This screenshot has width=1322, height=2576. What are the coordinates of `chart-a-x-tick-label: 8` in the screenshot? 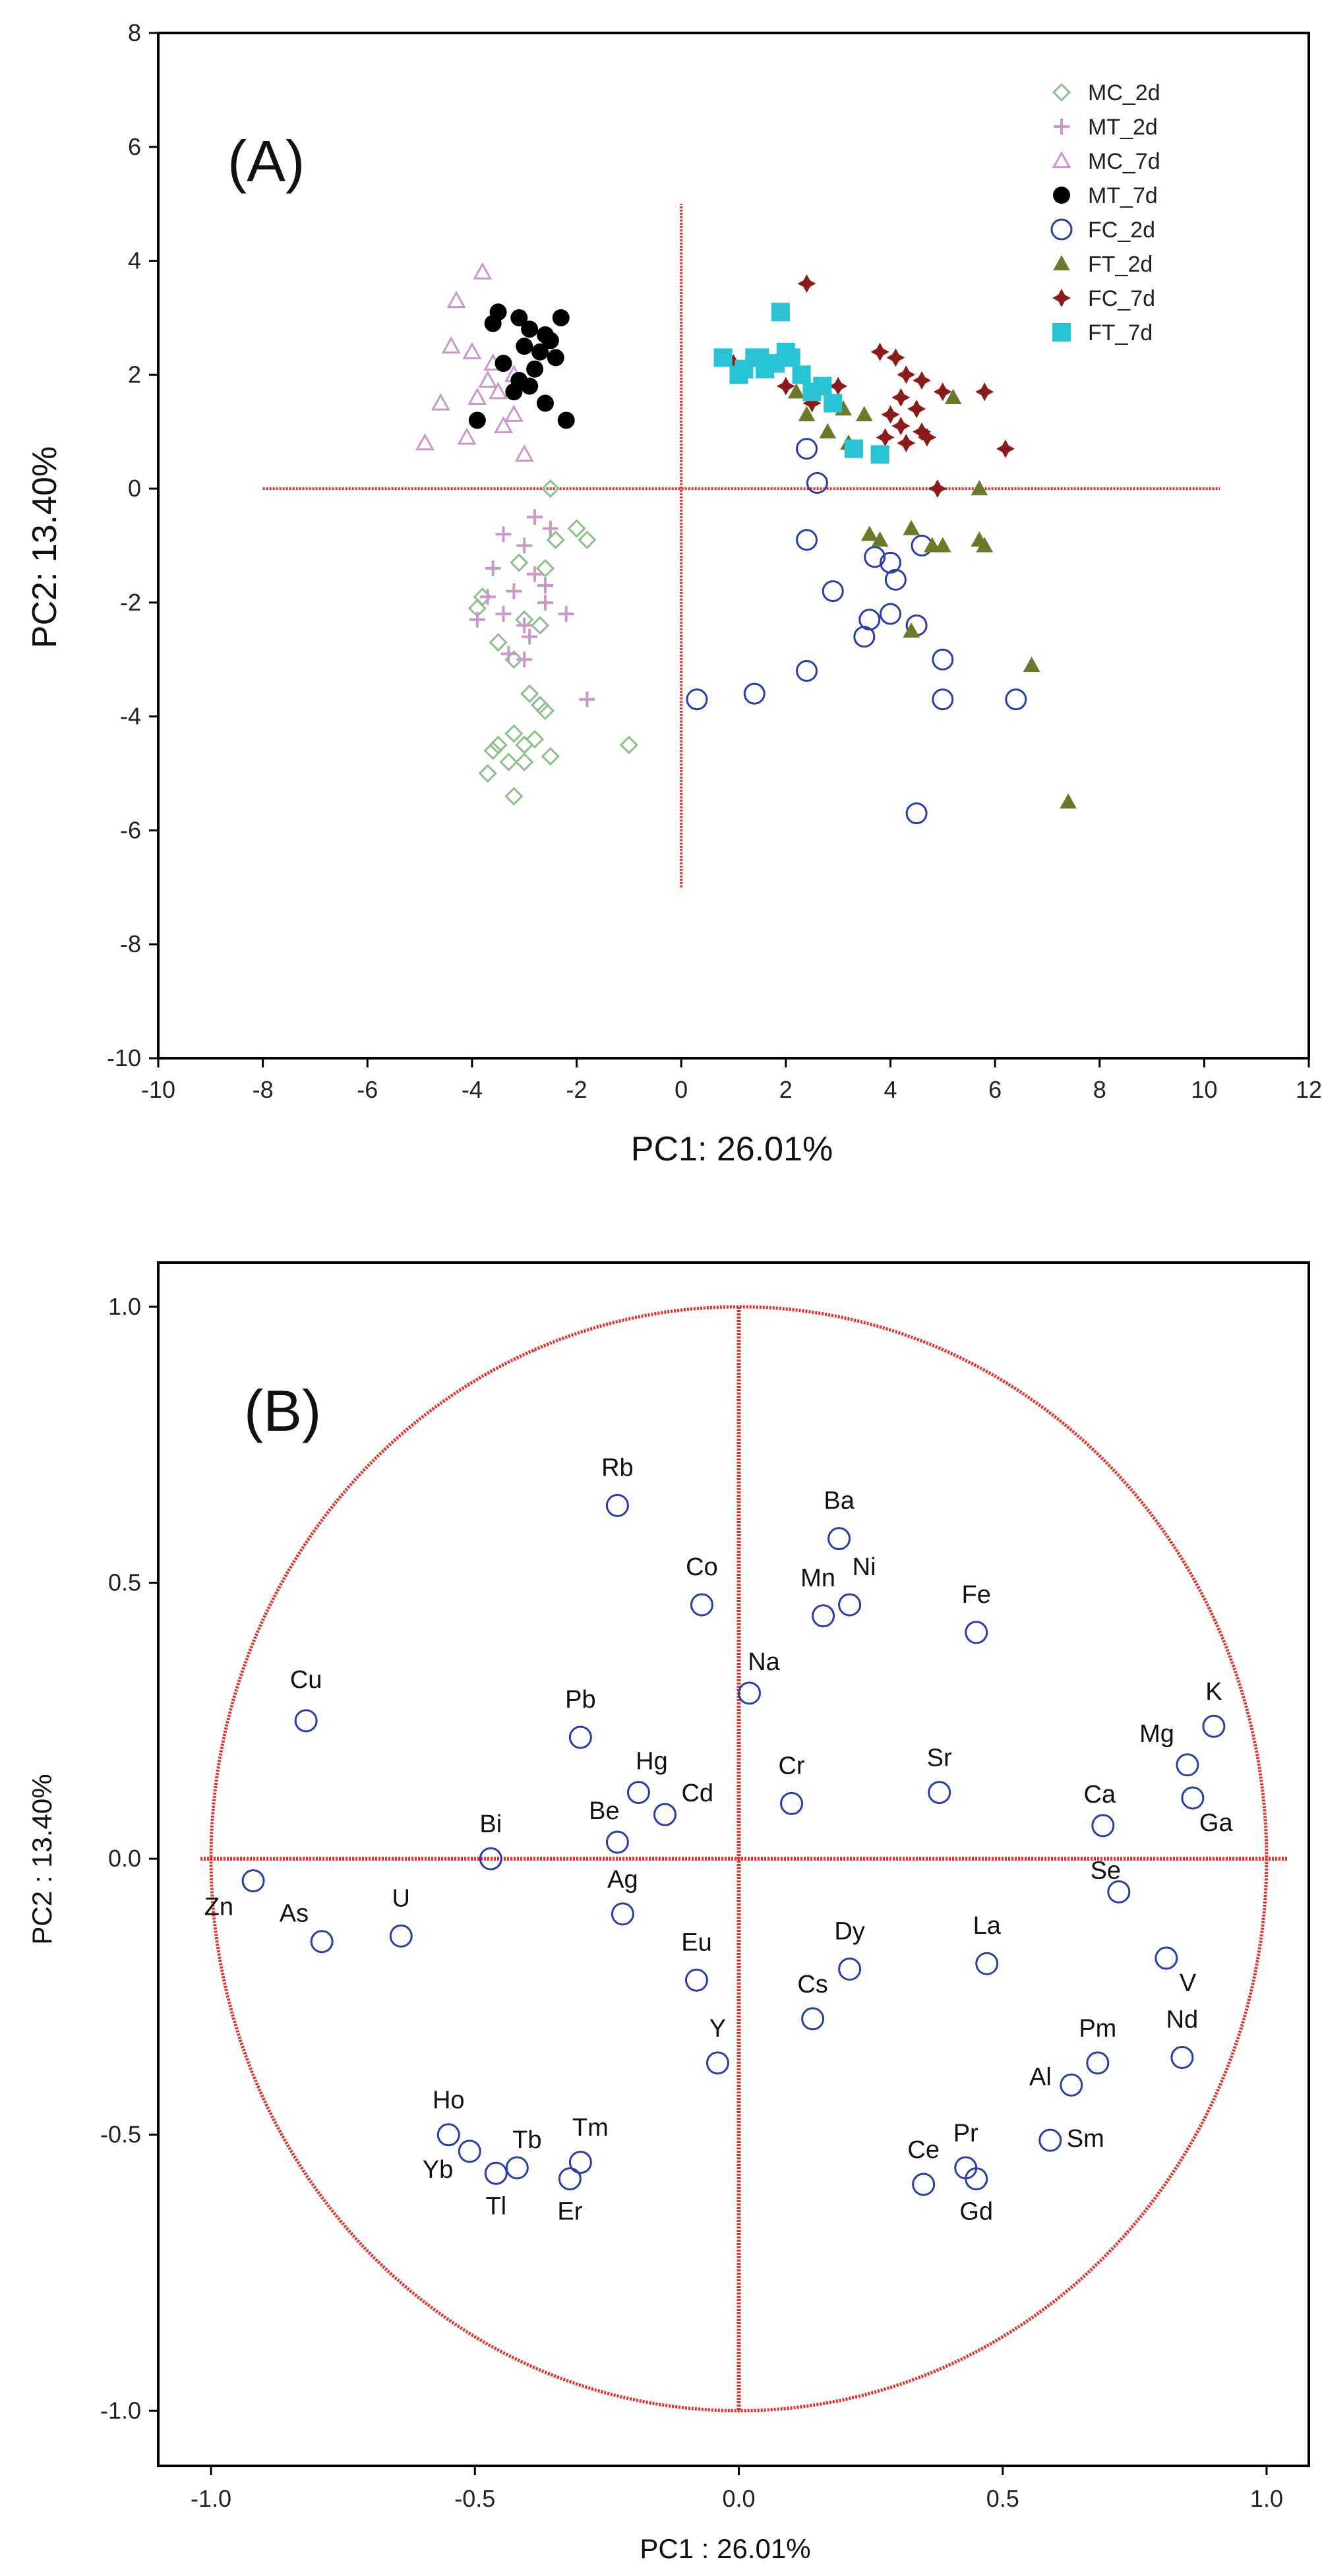 It's located at (1099, 1089).